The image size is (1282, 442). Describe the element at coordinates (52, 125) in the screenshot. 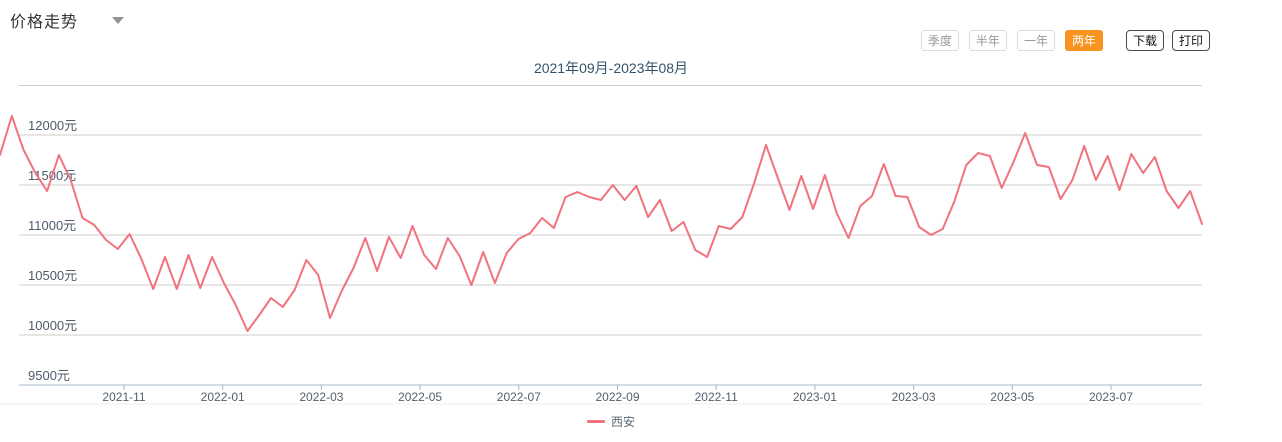

I see `y-axis-label: 12000元` at that location.